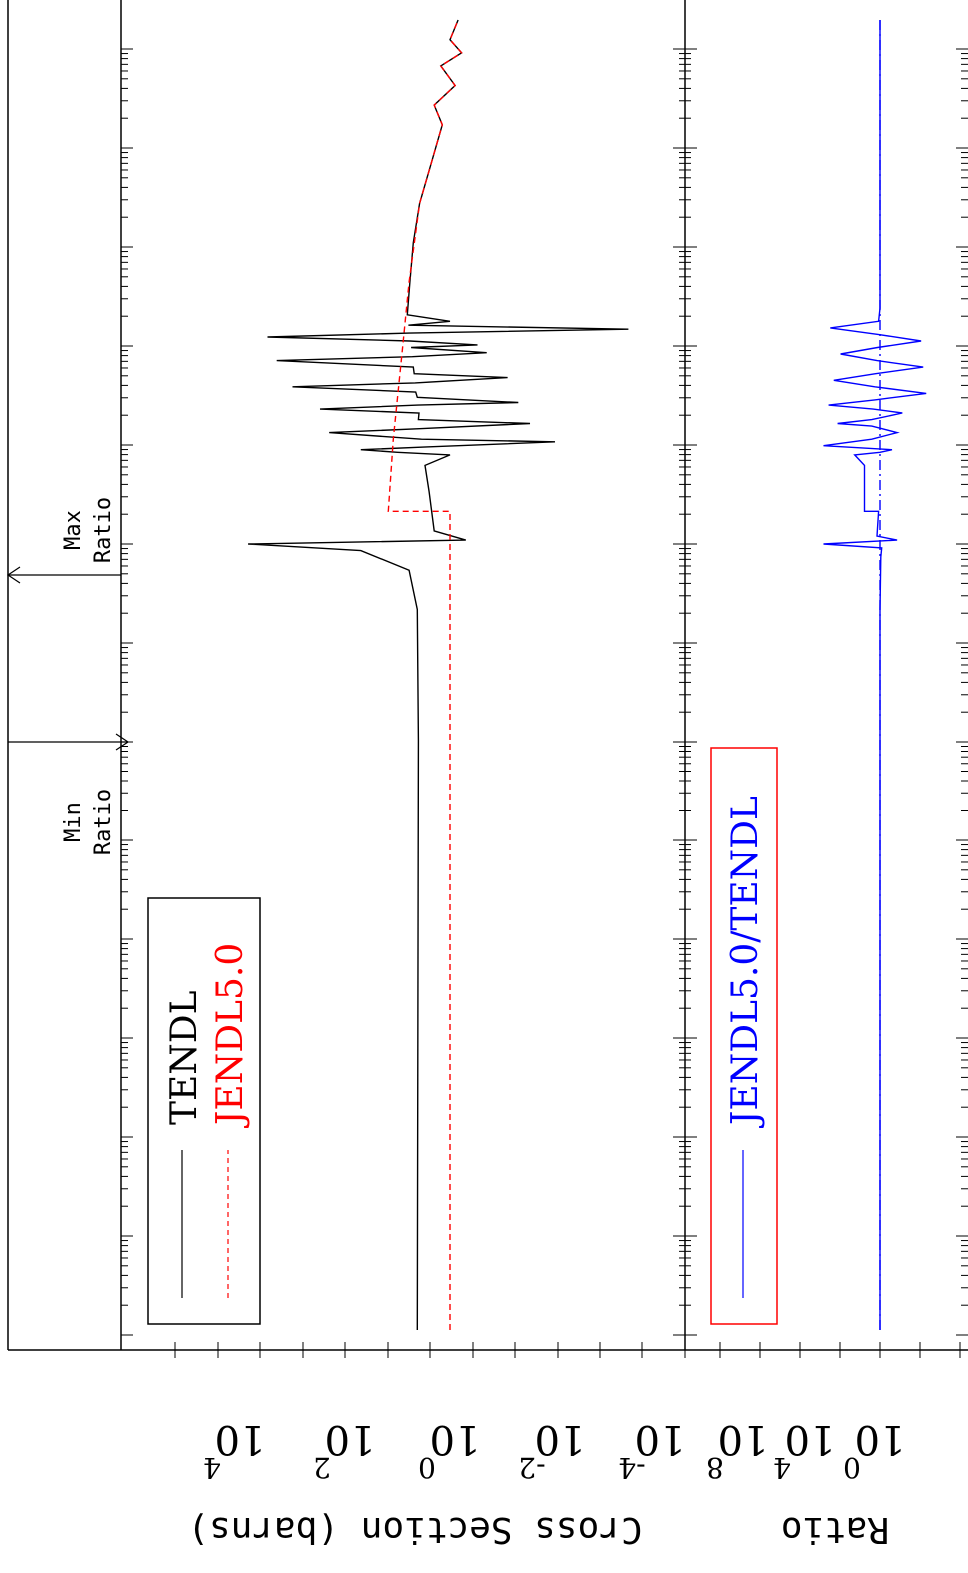 This screenshot has height=1573, width=968. What do you see at coordinates (425, 674) in the screenshot?
I see `series-jendl-line` at bounding box center [425, 674].